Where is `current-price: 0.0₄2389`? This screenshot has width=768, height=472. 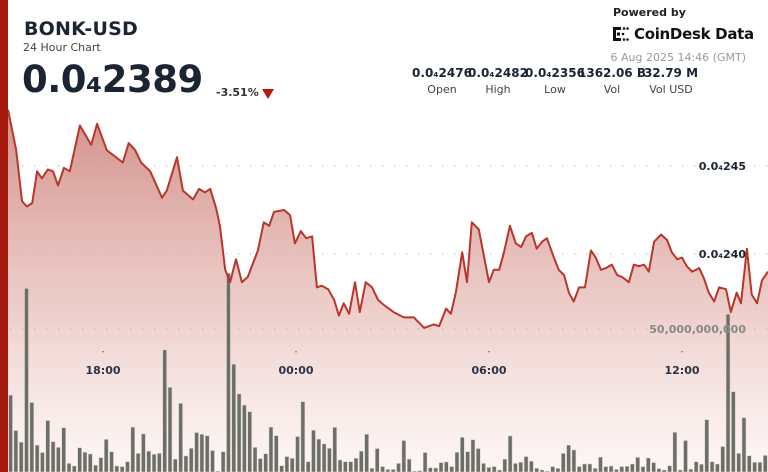
current-price: 0.0₄2389 is located at coordinates (112, 79).